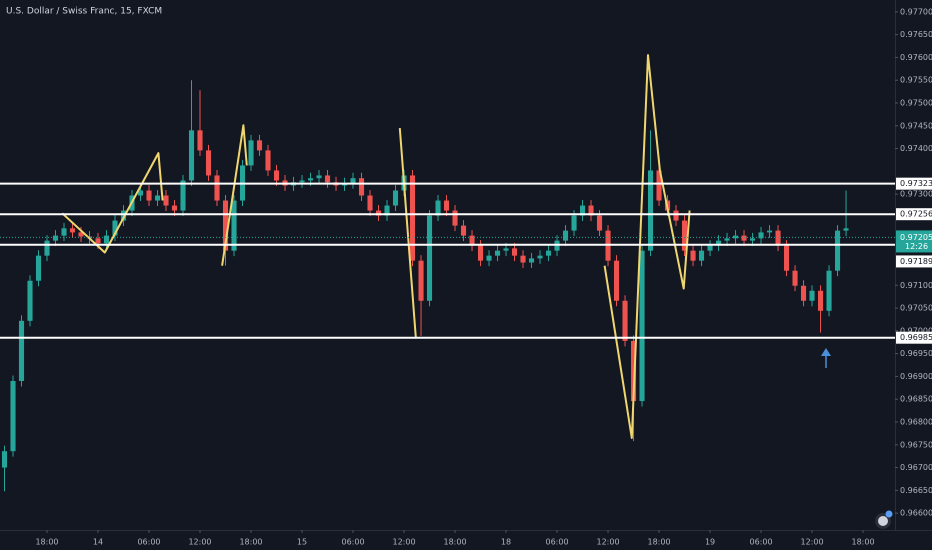  I want to click on y-tick-label: 0.97000, so click(916, 330).